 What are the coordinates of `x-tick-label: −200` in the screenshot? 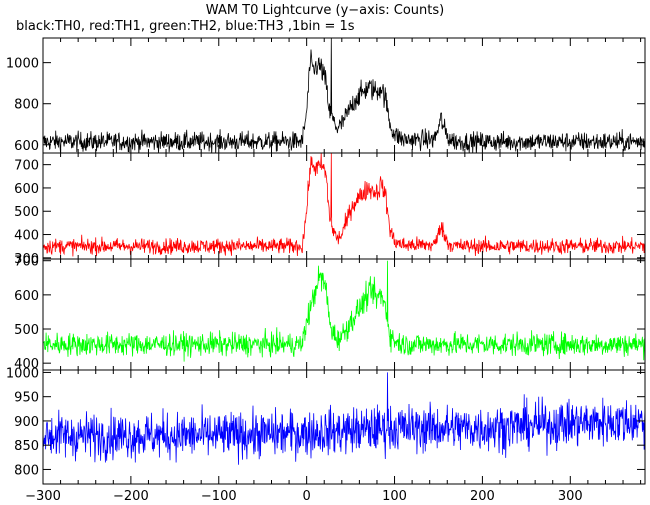 It's located at (131, 496).